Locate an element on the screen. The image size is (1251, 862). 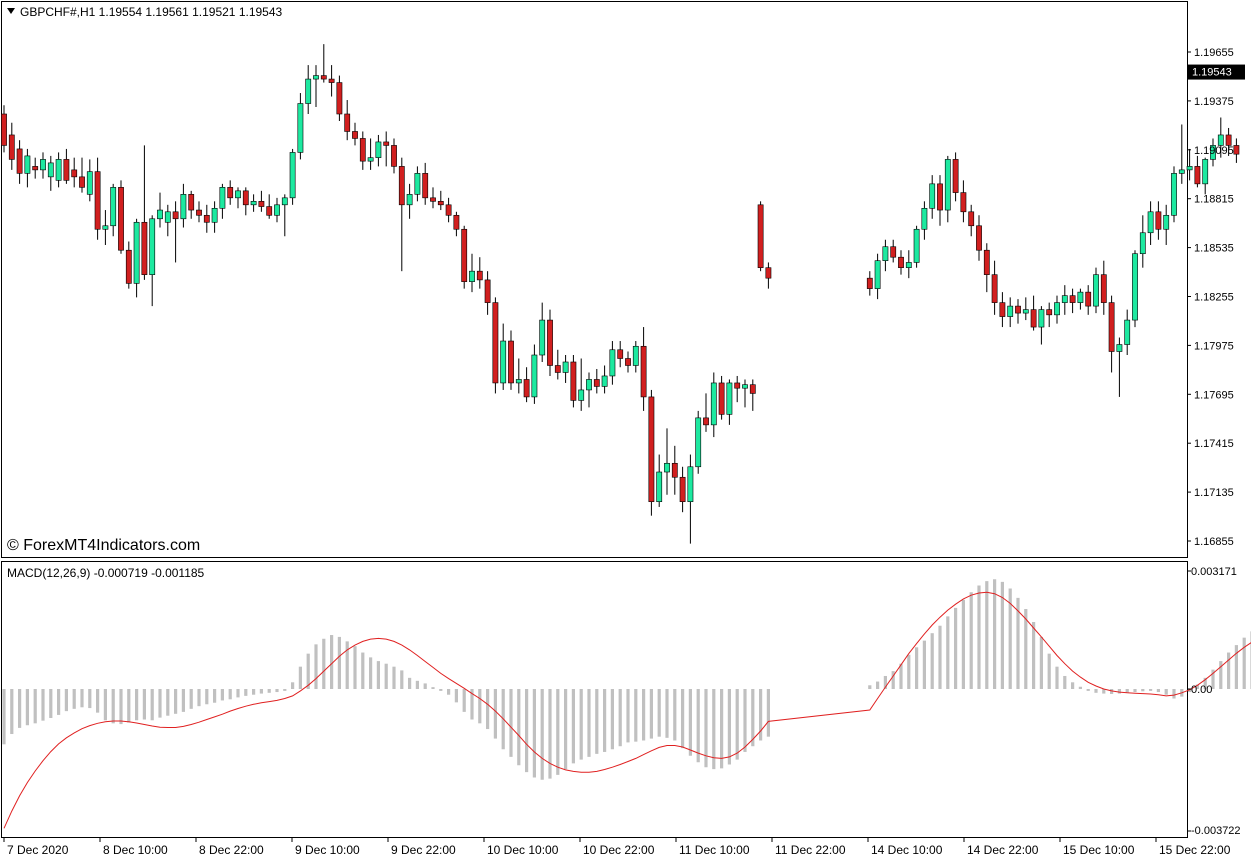
indicator-tick-label: 0.00 is located at coordinates (1201, 690).